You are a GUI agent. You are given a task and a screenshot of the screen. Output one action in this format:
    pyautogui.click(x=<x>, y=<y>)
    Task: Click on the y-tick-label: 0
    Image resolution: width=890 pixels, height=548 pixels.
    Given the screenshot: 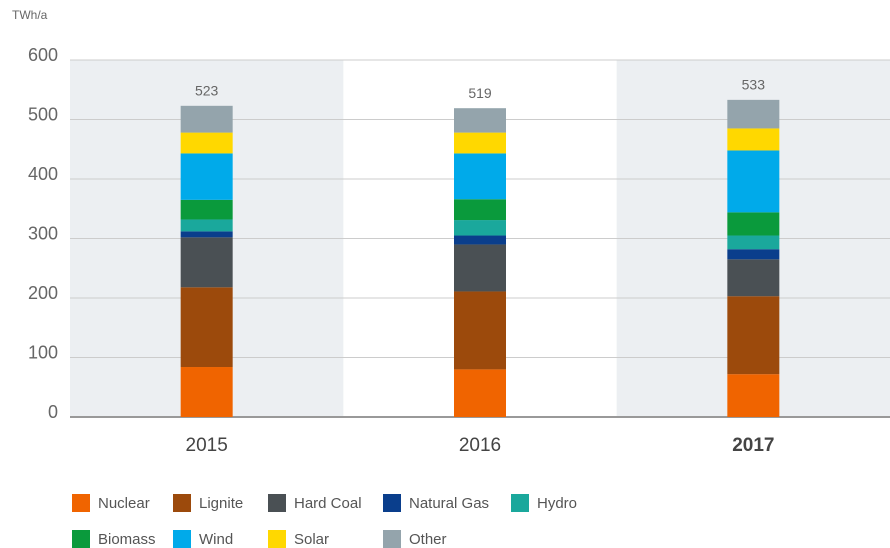 What is the action you would take?
    pyautogui.click(x=53, y=412)
    